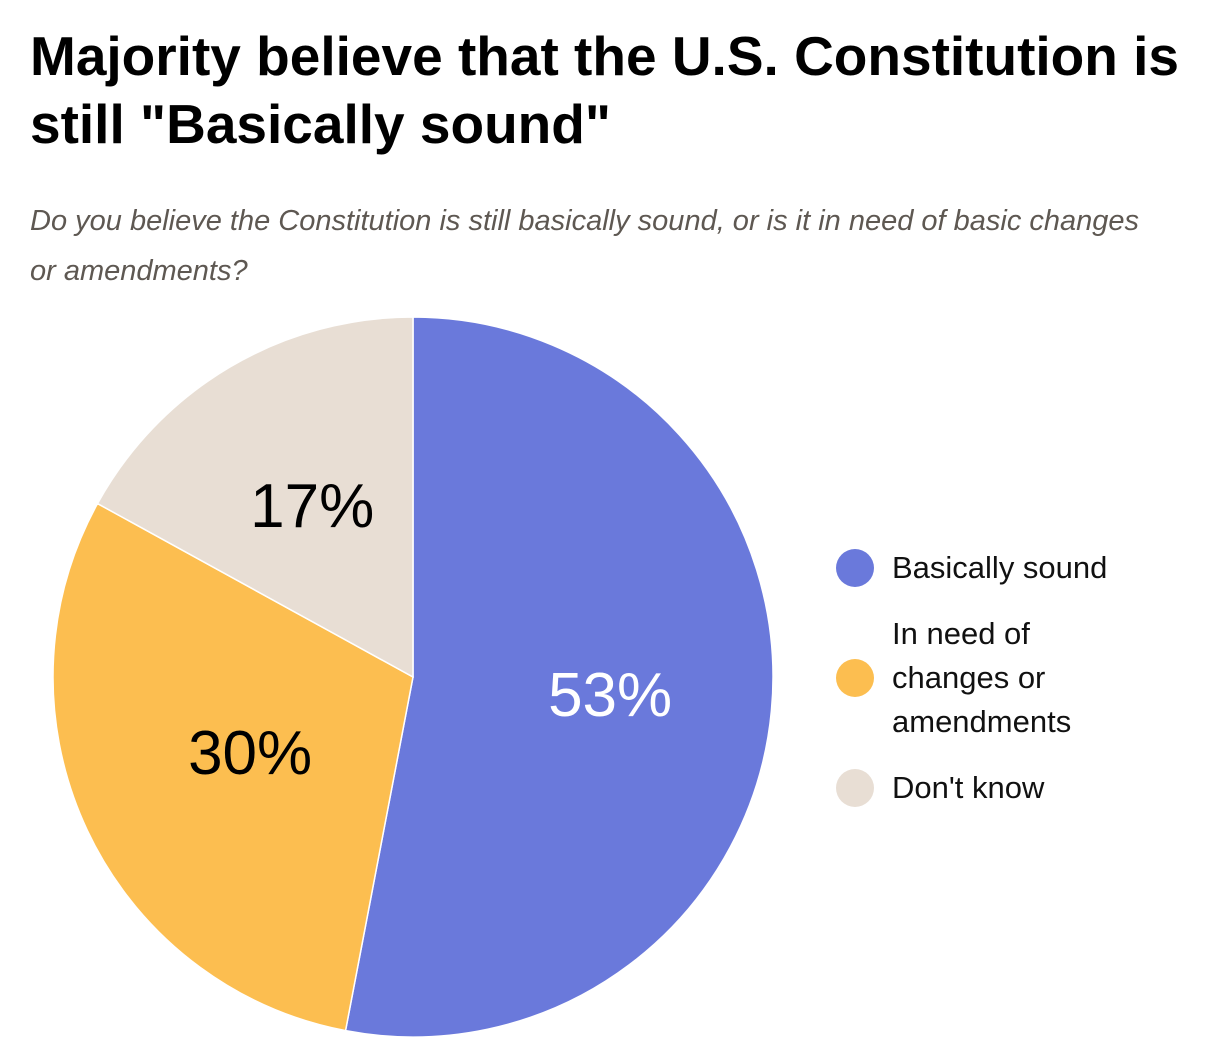 This screenshot has height=1060, width=1210. Describe the element at coordinates (982, 677) in the screenshot. I see `legend-label-changes-or-amendments: In need of changes or amendments` at that location.